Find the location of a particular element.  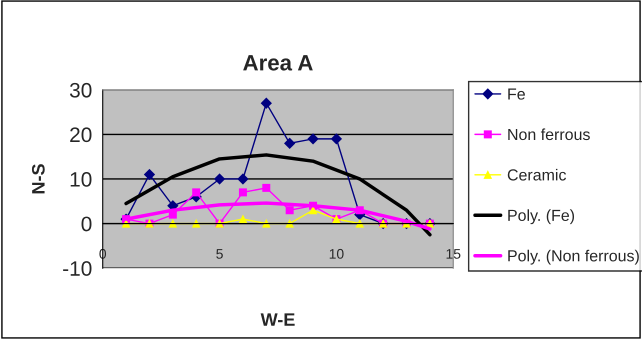

x-tick-label: 5 is located at coordinates (219, 254).